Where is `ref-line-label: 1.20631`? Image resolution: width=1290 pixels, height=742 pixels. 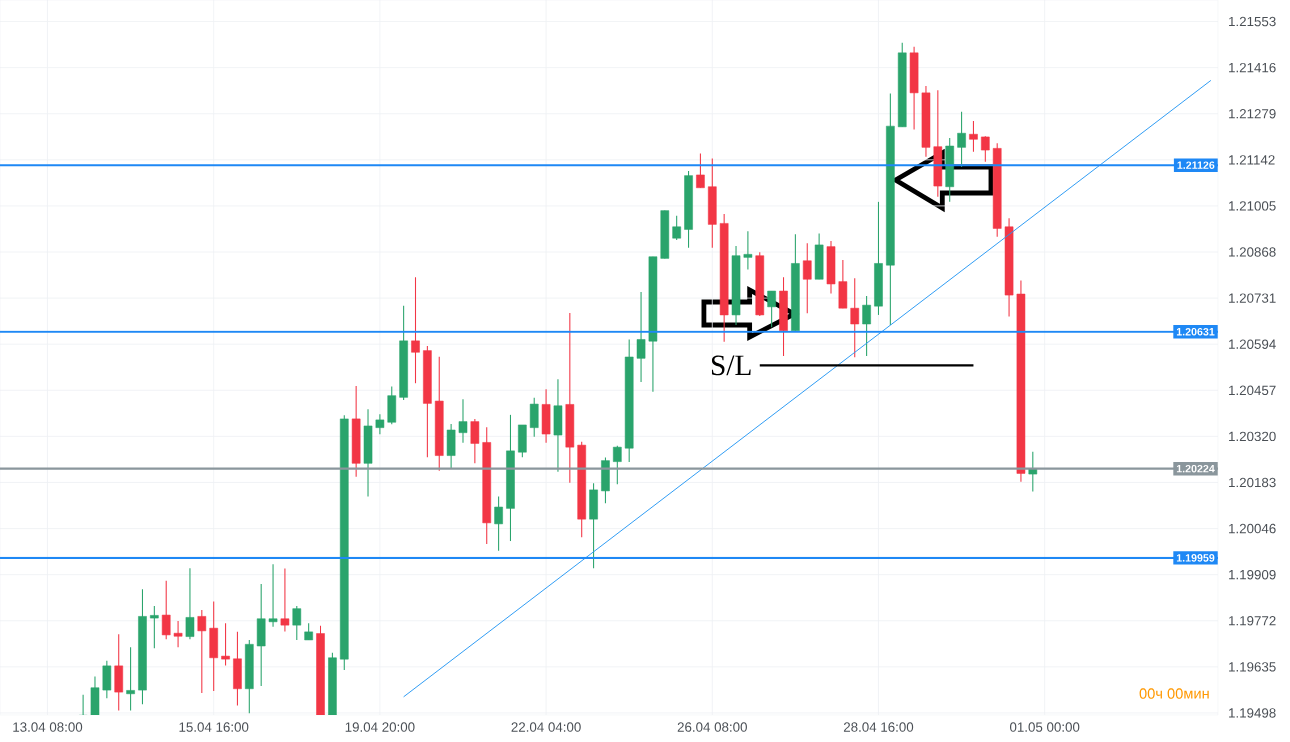
ref-line-label: 1.20631 is located at coordinates (1195, 331).